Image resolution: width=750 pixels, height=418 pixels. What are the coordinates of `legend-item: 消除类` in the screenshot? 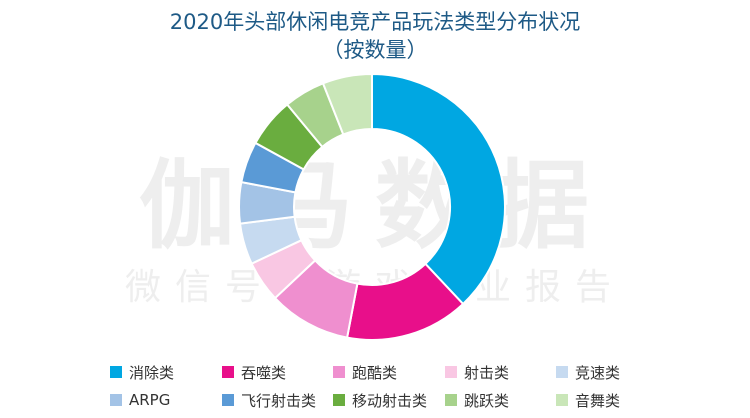 It's located at (142, 372).